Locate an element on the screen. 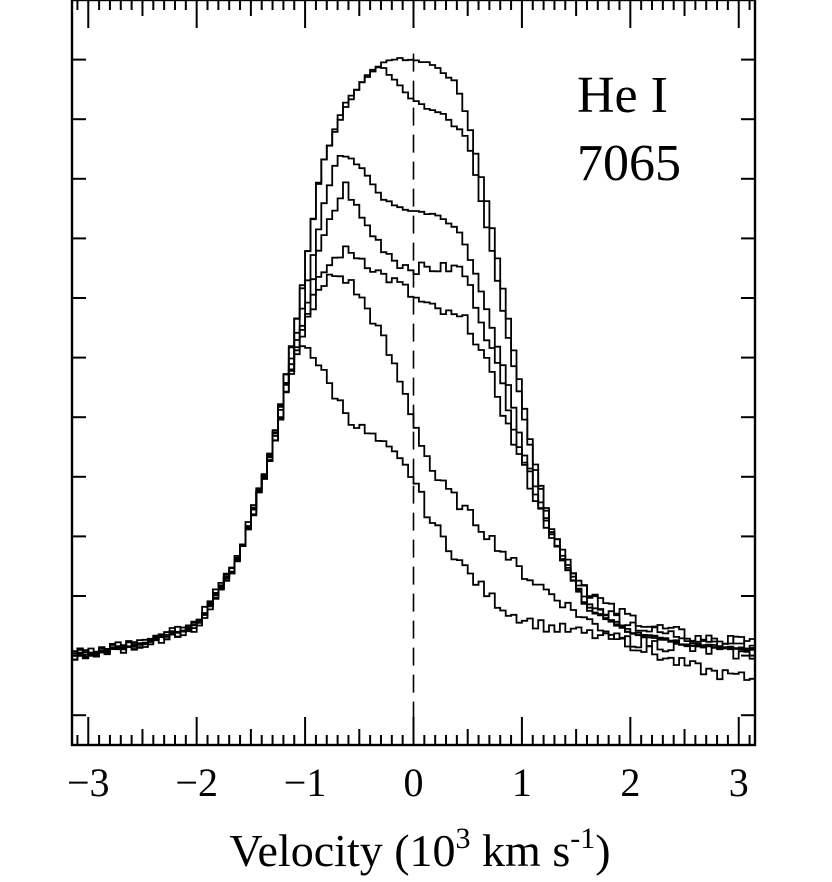 The width and height of the screenshot is (832, 882). x-tick-label-3: 0 is located at coordinates (414, 782).